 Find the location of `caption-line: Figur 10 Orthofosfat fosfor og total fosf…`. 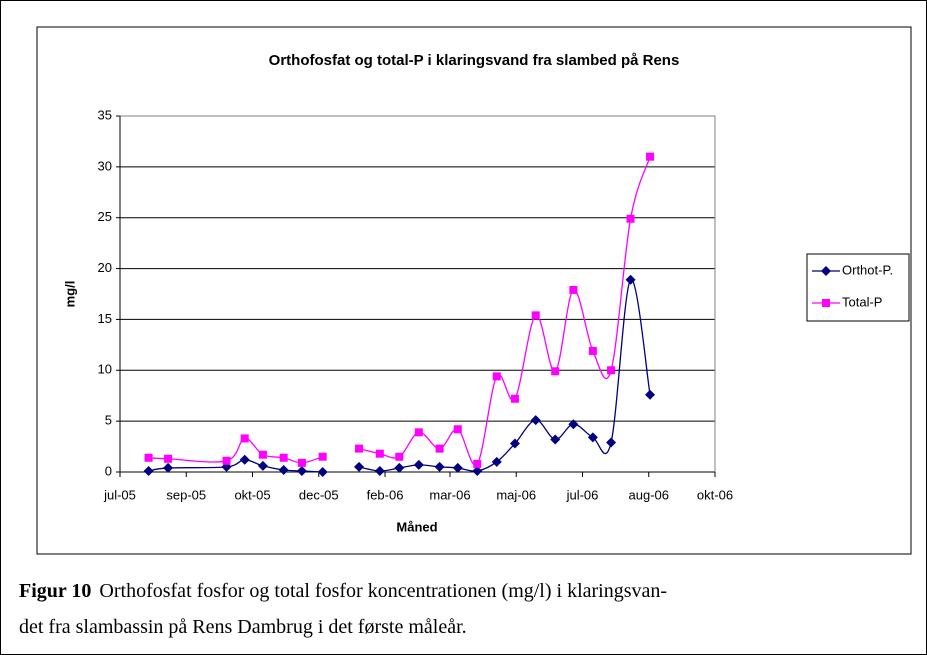

caption-line: Figur 10 Orthofosfat fosfor og total fosf… is located at coordinates (464, 591).